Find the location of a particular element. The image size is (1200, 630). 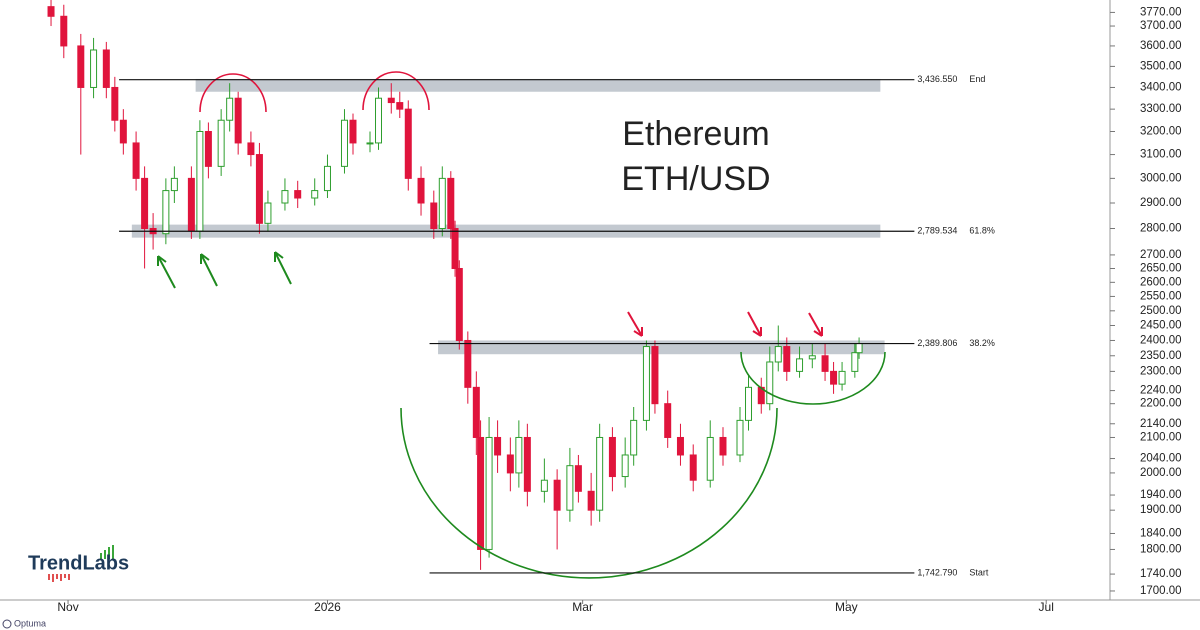

y-tick-label: 2000.00 is located at coordinates (1161, 473).